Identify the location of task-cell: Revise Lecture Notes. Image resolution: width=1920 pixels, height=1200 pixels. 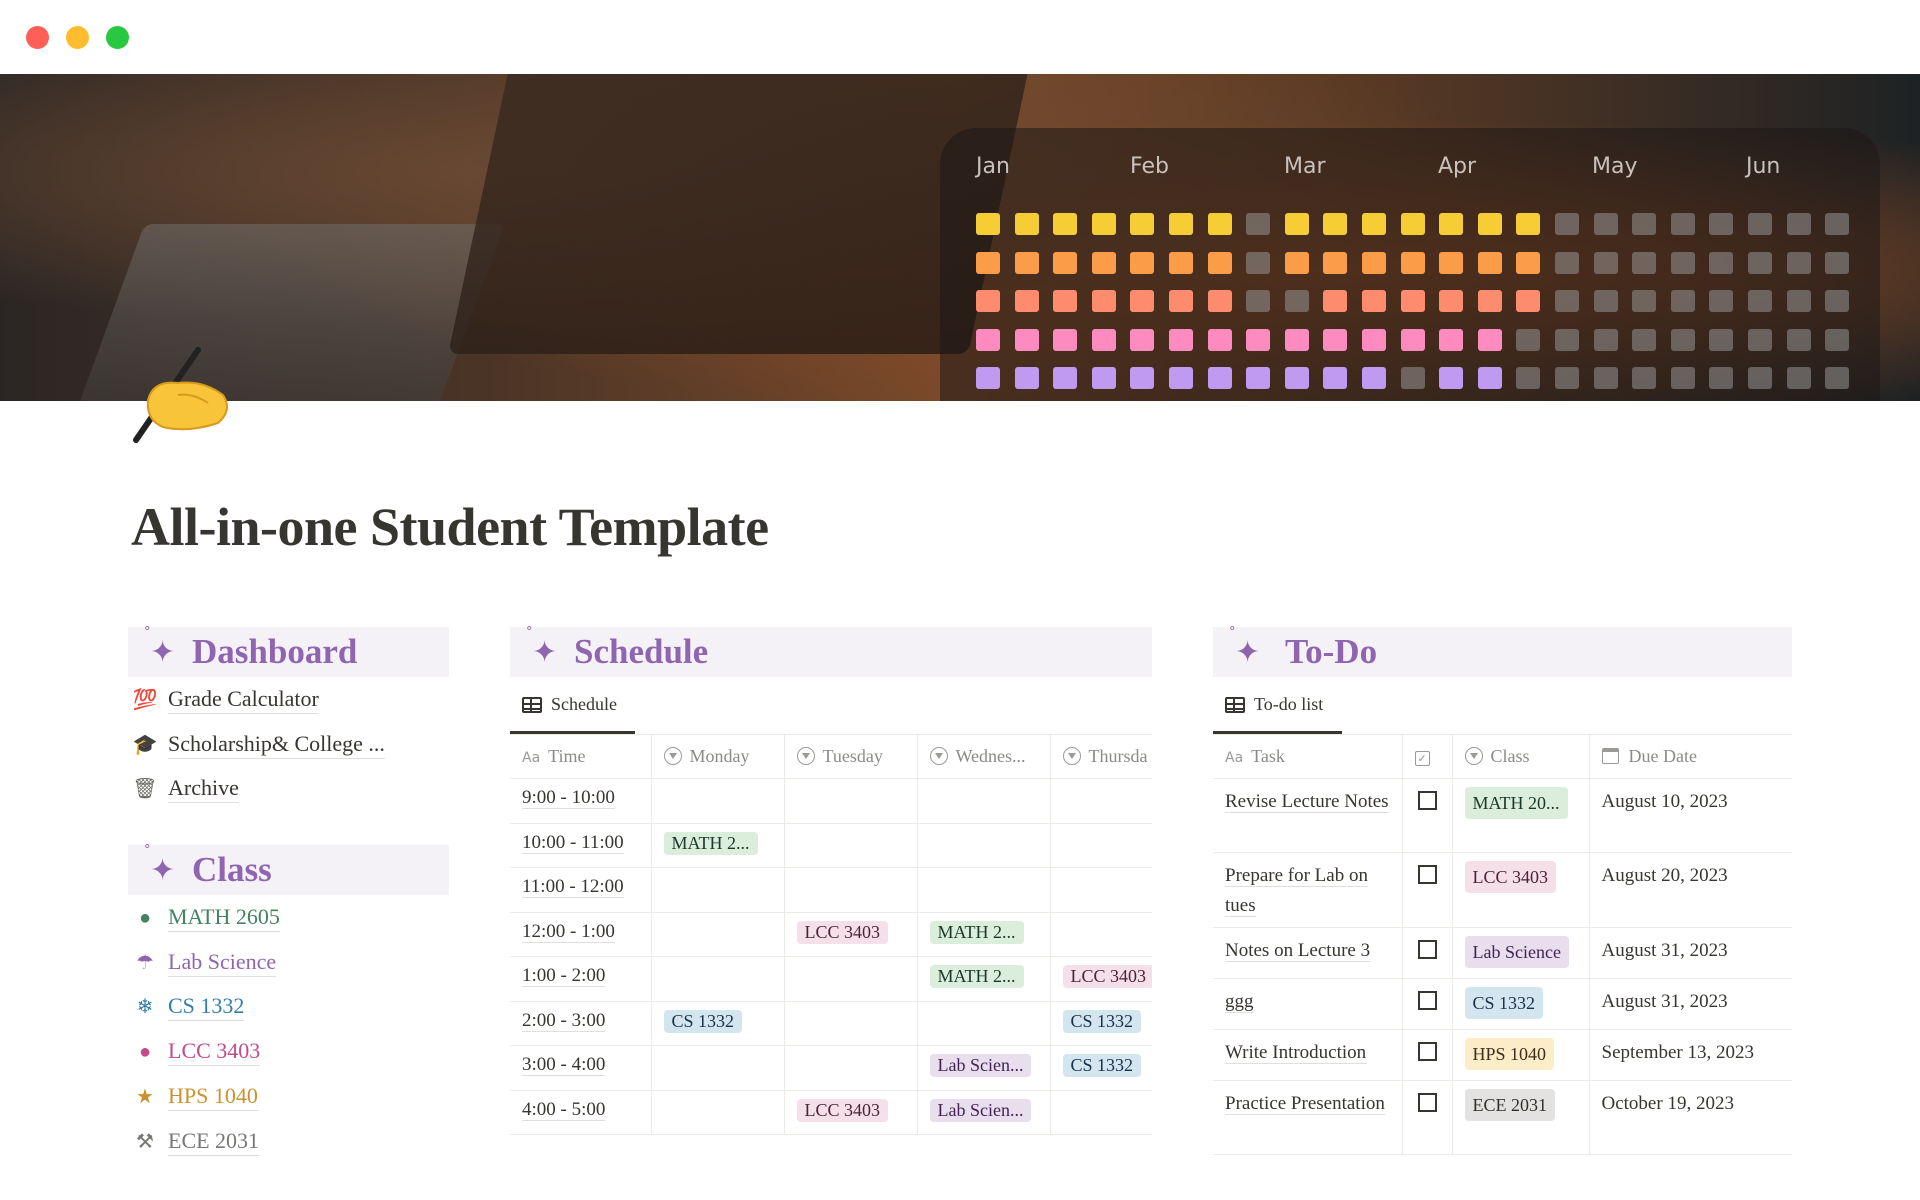
(1308, 815).